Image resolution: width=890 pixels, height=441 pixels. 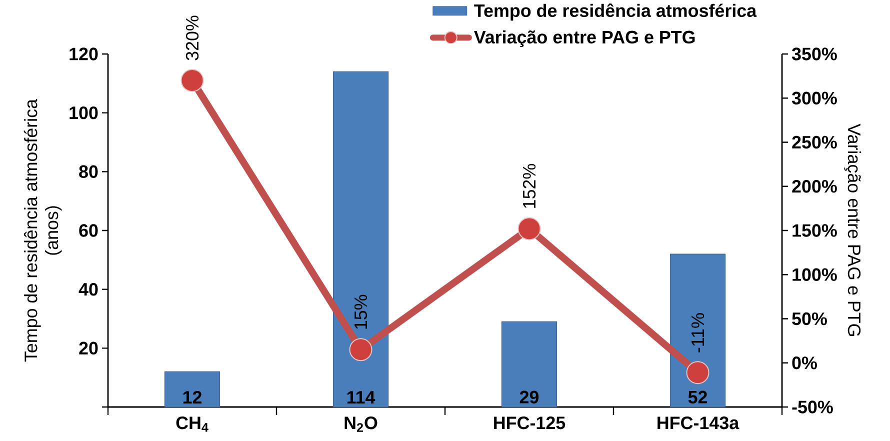 What do you see at coordinates (530, 423) in the screenshot?
I see `x-tick-label: HFC-125` at bounding box center [530, 423].